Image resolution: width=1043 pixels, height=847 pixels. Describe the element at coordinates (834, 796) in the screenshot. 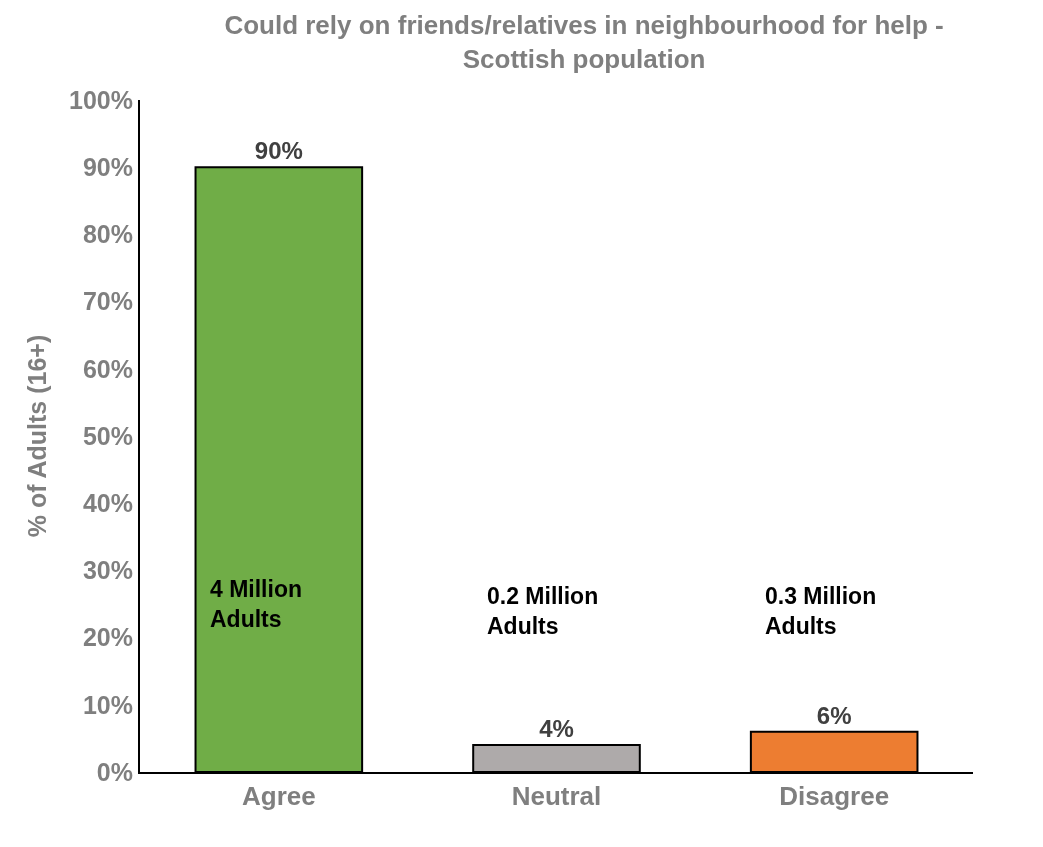

I see `x-tick-label: Disagree` at that location.